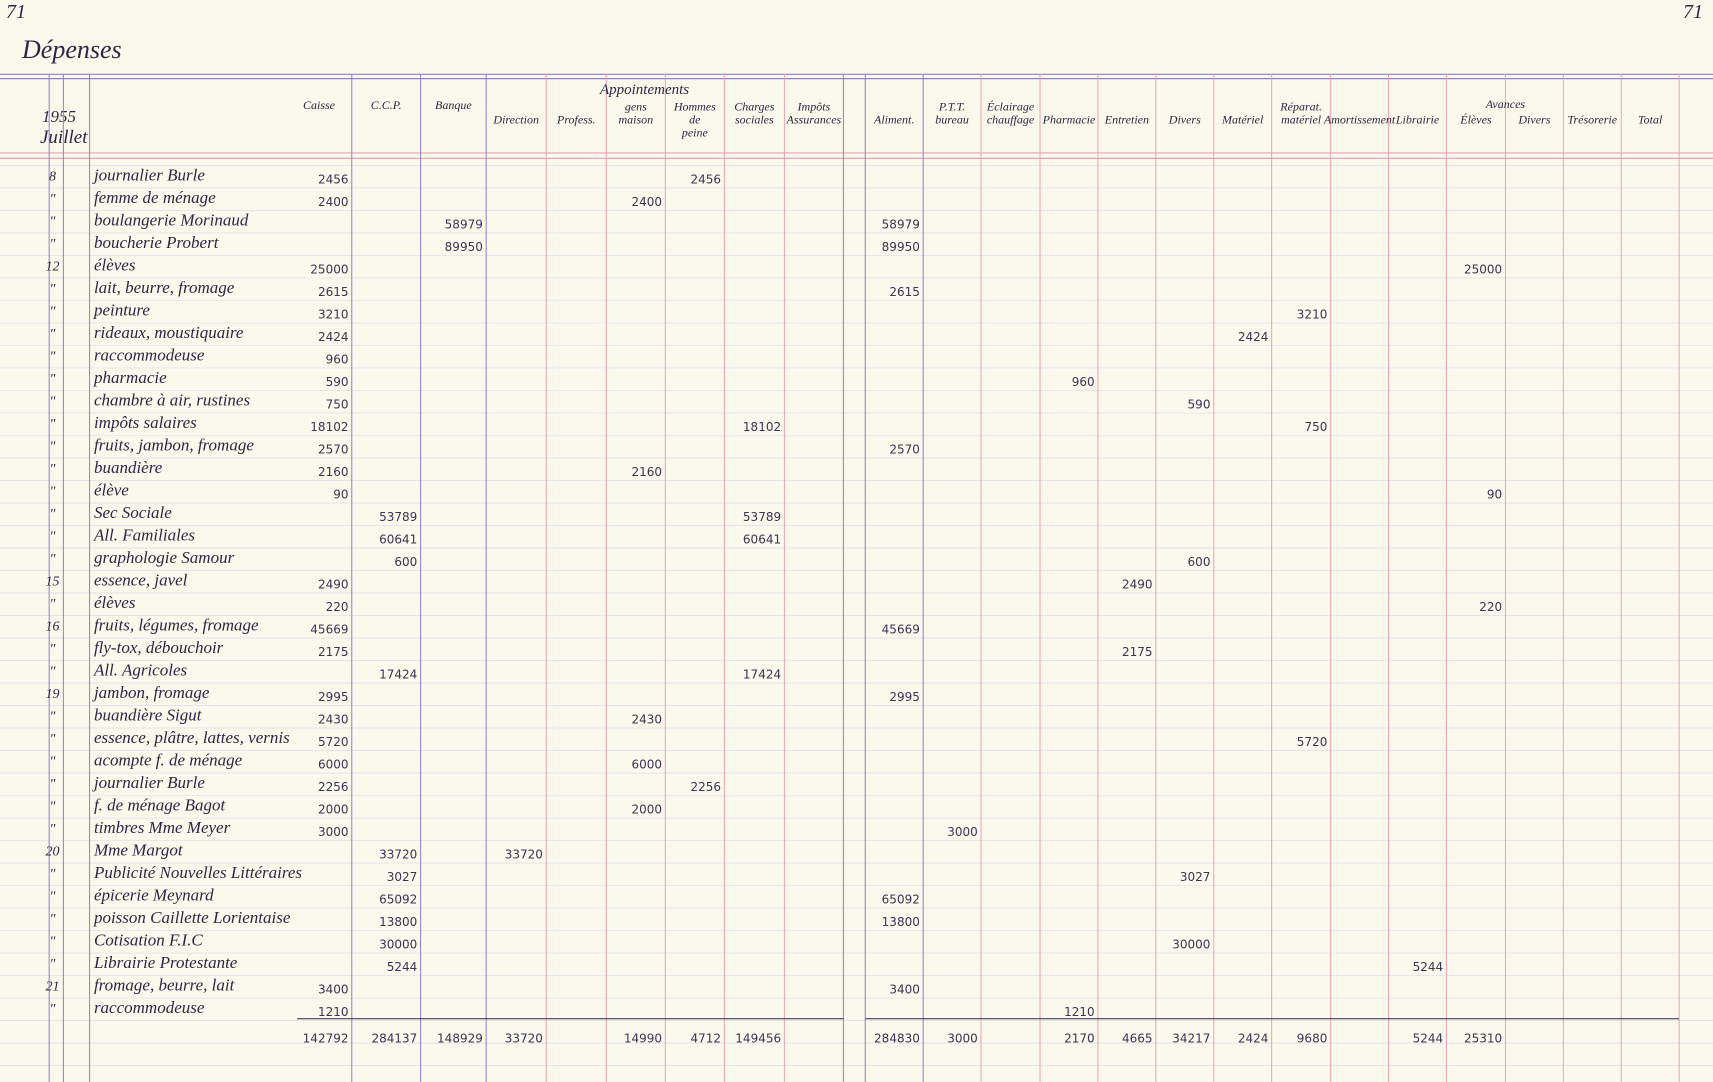  Describe the element at coordinates (52, 581) in the screenshot. I see `entry-day: 15` at that location.